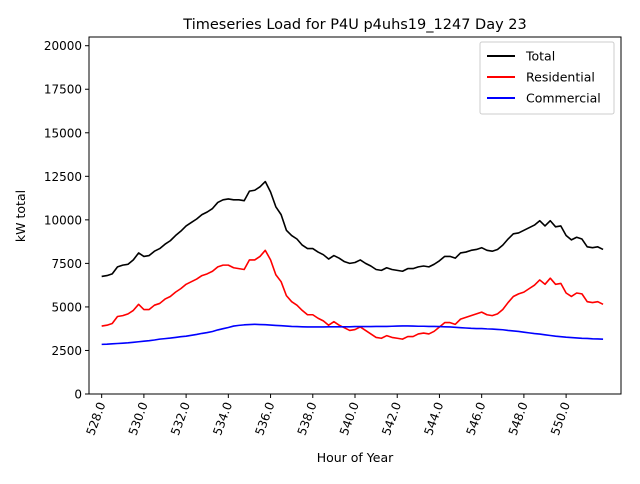  I want to click on y-tick-label: 7500, so click(66, 264).